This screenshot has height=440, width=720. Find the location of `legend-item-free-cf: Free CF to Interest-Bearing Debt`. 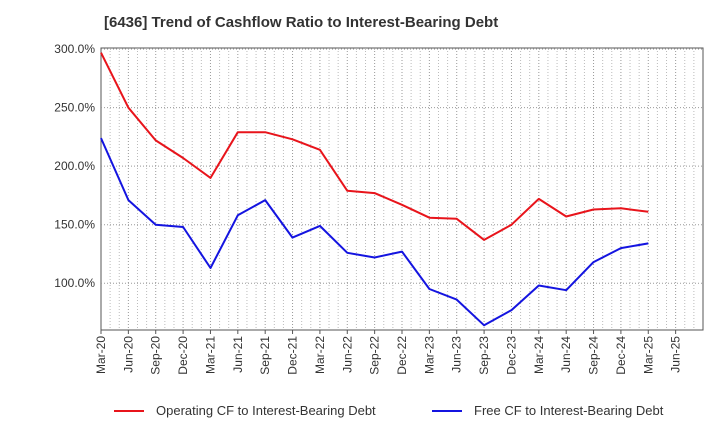

legend-item-free-cf: Free CF to Interest-Bearing Debt is located at coordinates (547, 410).